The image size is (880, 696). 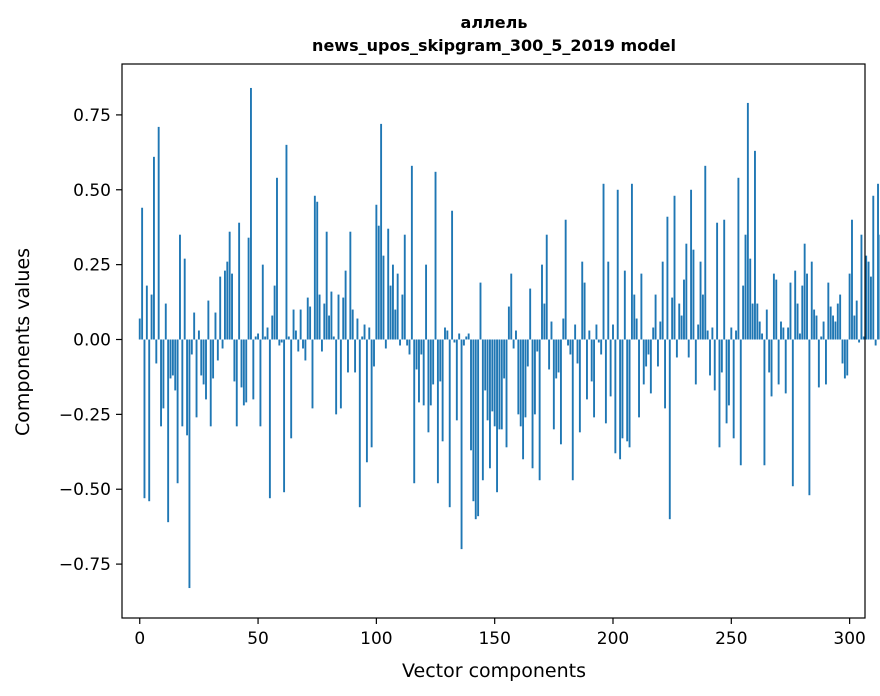 I want to click on chart-title: аллель, so click(x=494, y=22).